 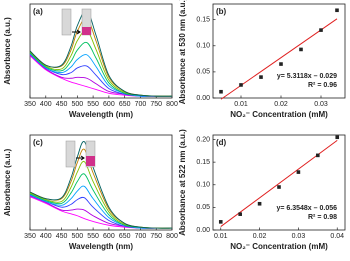 What do you see at coordinates (322, 85) in the screenshot?
I see `equation: R² = 0.96` at bounding box center [322, 85].